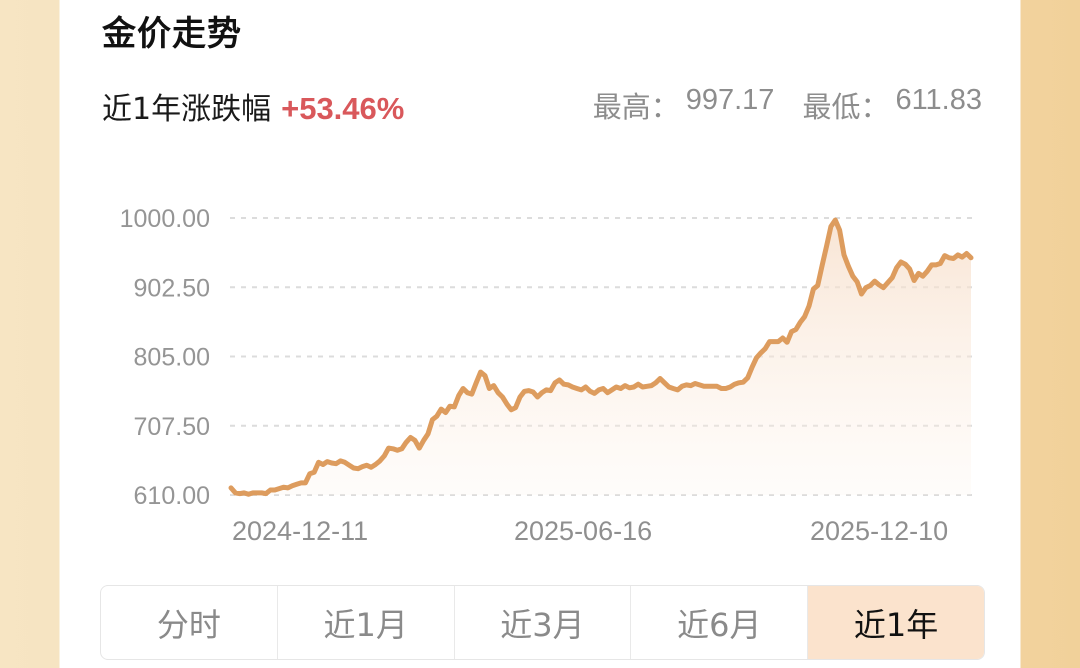 This screenshot has height=668, width=1080. What do you see at coordinates (583, 531) in the screenshot?
I see `x-tick-label: 2025-06-16` at bounding box center [583, 531].